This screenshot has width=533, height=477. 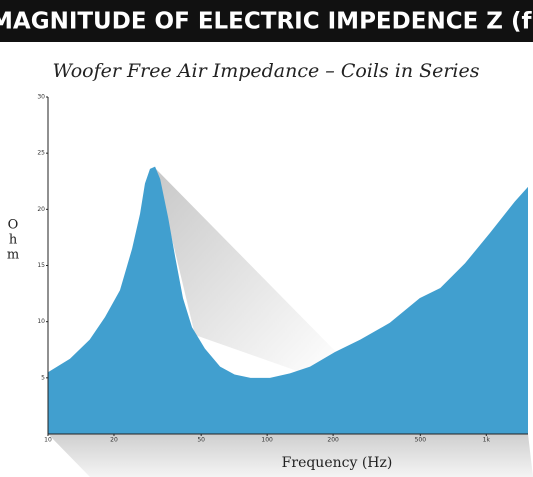 I want to click on x-tick-label: 10, so click(x=48, y=440).